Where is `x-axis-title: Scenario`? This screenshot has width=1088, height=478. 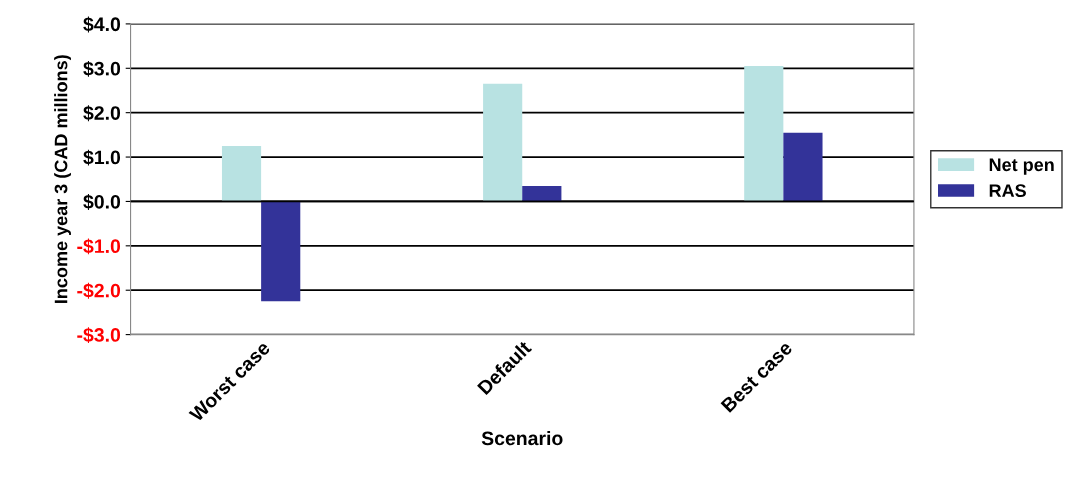
x-axis-title: Scenario is located at coordinates (522, 438).